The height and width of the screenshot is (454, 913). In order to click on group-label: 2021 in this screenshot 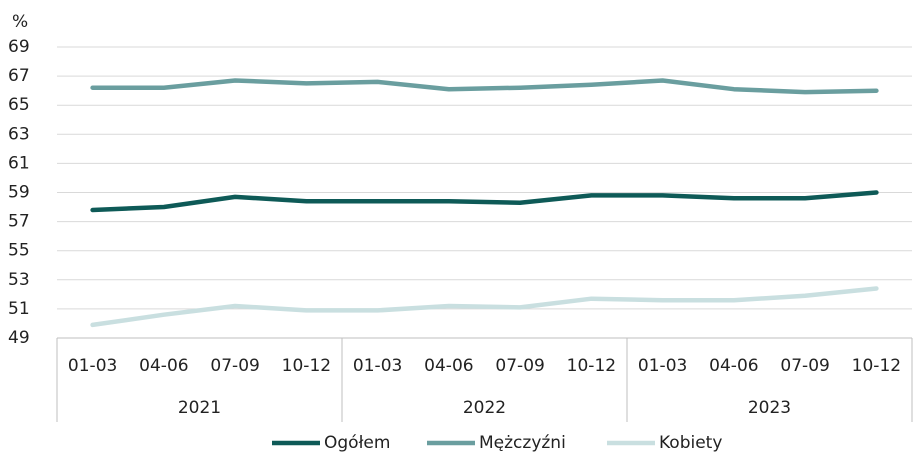, I will do `click(199, 408)`.